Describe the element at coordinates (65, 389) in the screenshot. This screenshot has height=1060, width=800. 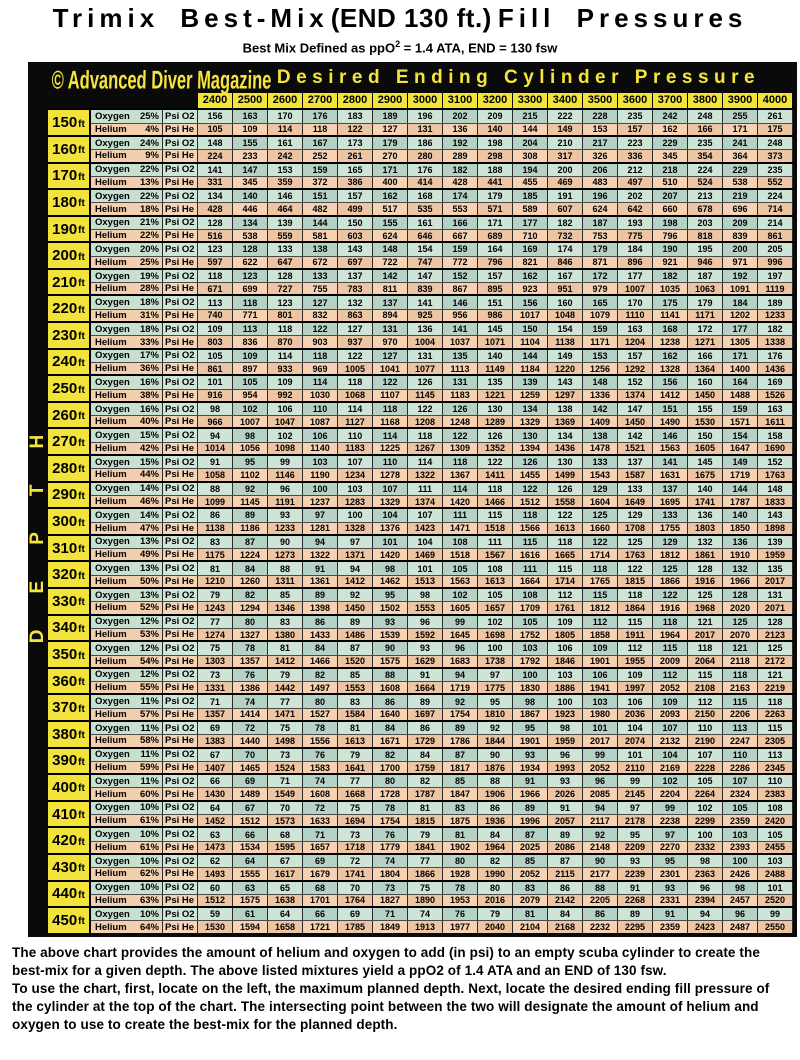
I see `depth-value: 250` at that location.